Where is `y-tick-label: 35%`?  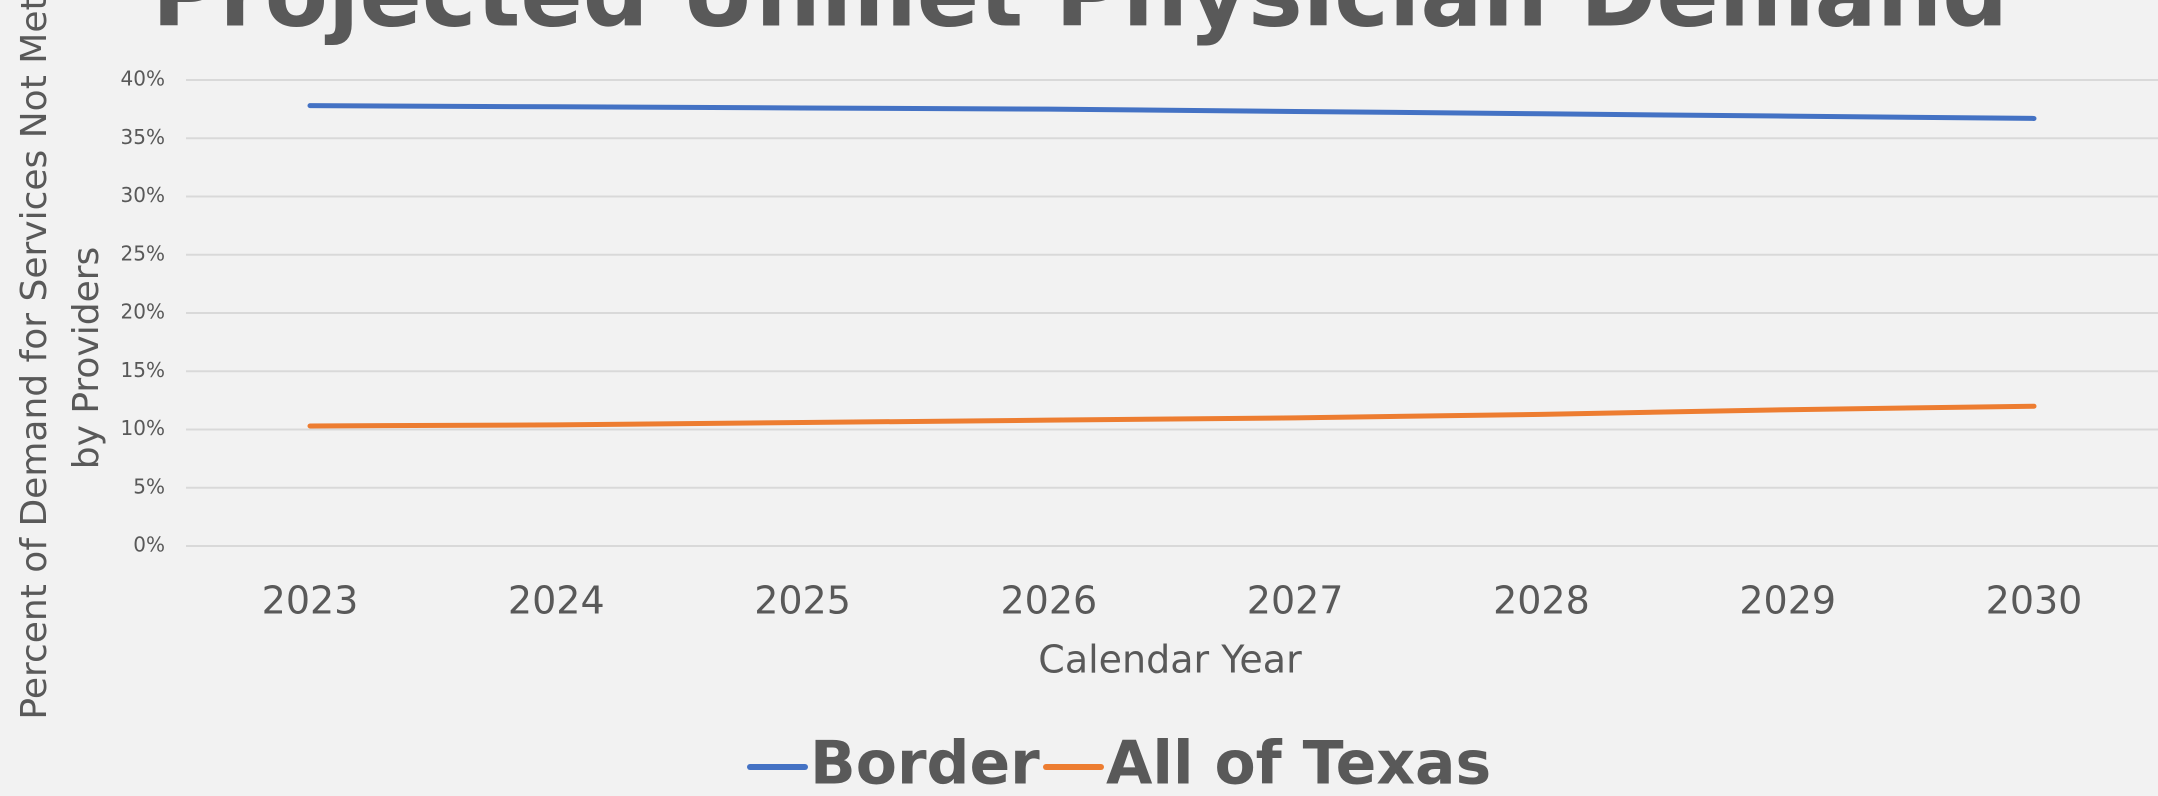
y-tick-label: 35% is located at coordinates (143, 137).